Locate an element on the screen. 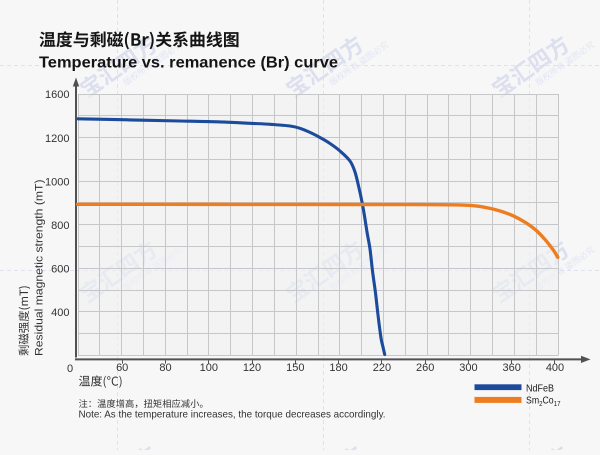 This screenshot has height=455, width=600. svg-text: 0 is located at coordinates (70, 369).